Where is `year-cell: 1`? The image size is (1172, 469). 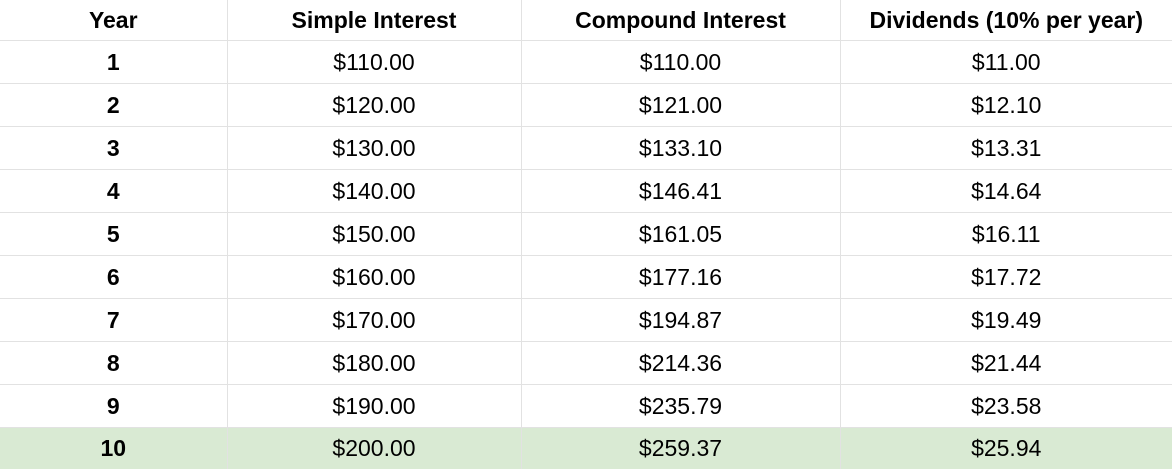 year-cell: 1 is located at coordinates (113, 62).